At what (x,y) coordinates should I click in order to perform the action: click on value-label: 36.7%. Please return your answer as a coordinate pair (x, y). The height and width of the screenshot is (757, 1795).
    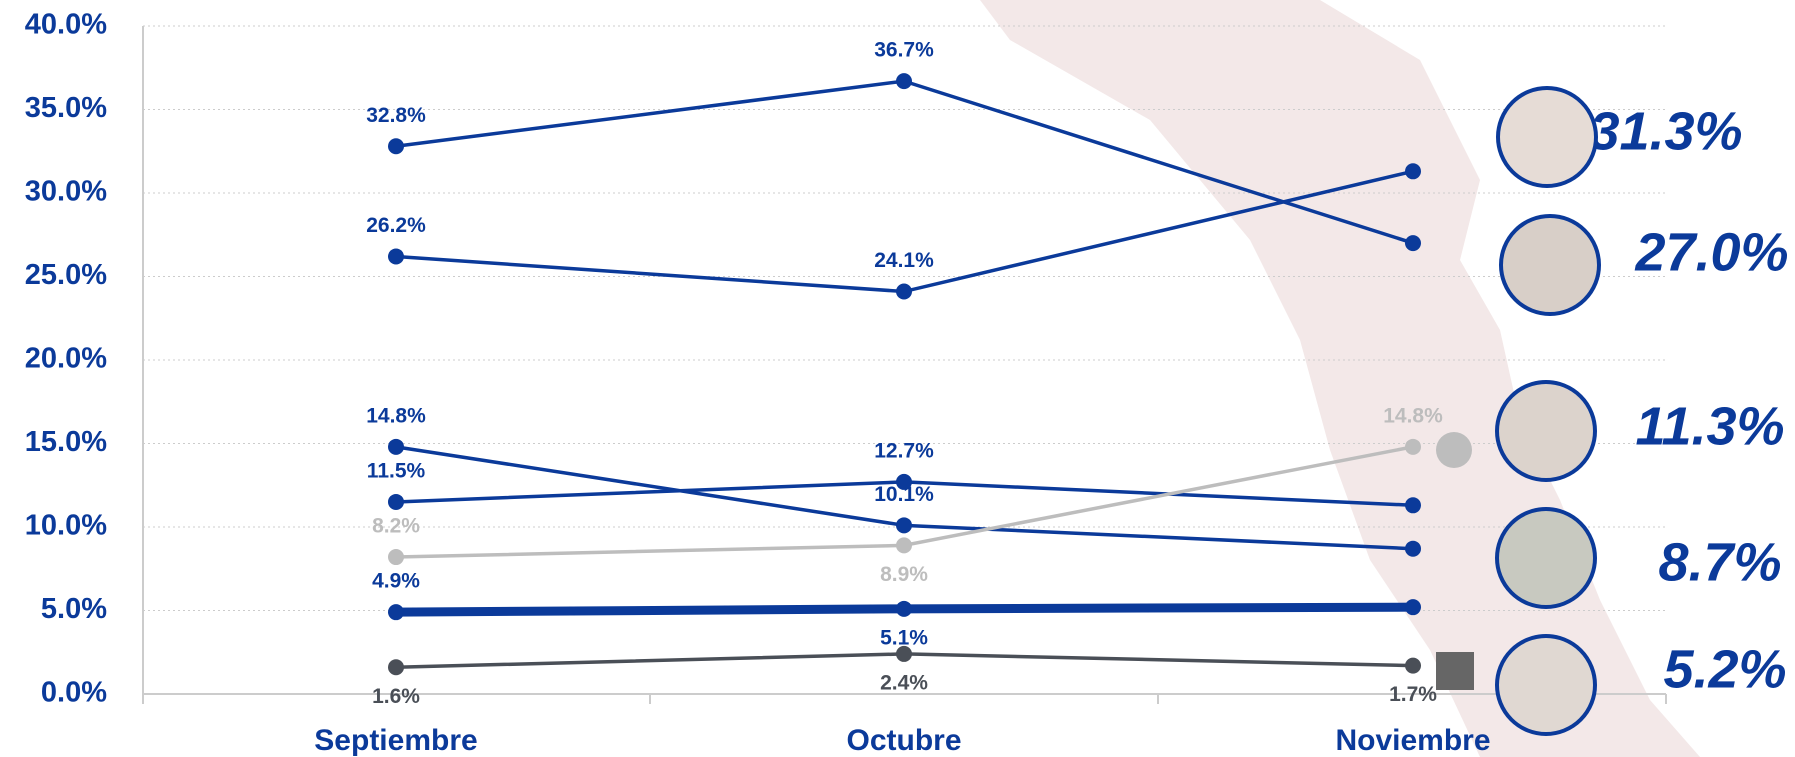
    Looking at the image, I should click on (904, 50).